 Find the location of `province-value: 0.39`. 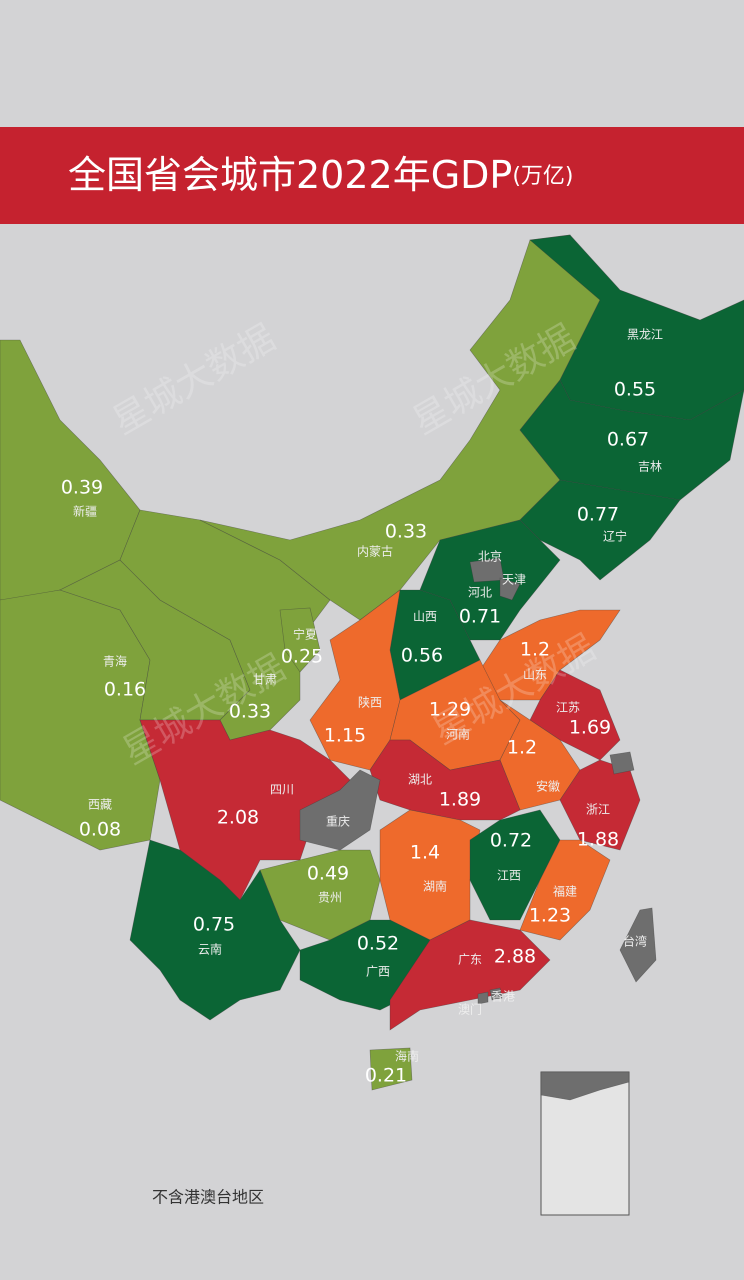

province-value: 0.39 is located at coordinates (82, 488).